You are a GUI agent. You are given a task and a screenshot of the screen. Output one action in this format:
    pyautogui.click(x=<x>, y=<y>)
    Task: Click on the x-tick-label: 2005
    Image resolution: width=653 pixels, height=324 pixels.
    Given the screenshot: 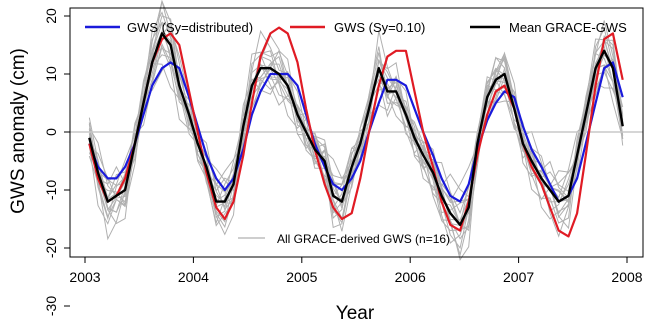 What is the action you would take?
    pyautogui.click(x=301, y=277)
    